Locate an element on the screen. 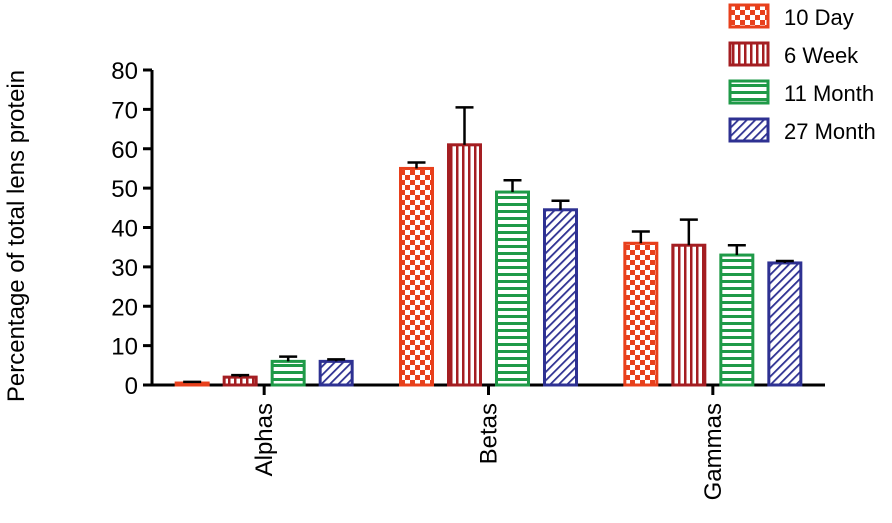 Image resolution: width=892 pixels, height=523 pixels. y-tick-label: 0 is located at coordinates (131, 386).